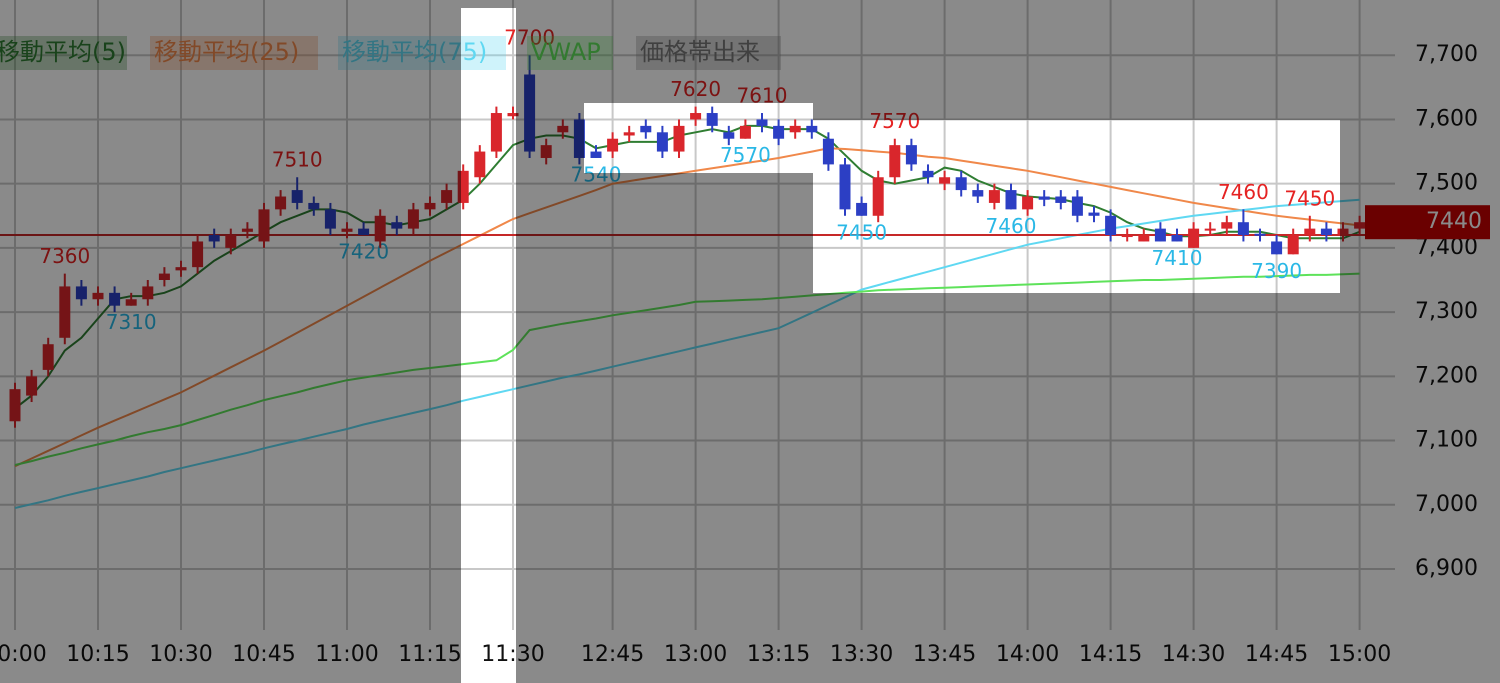 Image resolution: width=1500 pixels, height=683 pixels. What do you see at coordinates (1243, 192) in the screenshot?
I see `high-label: 7460` at bounding box center [1243, 192].